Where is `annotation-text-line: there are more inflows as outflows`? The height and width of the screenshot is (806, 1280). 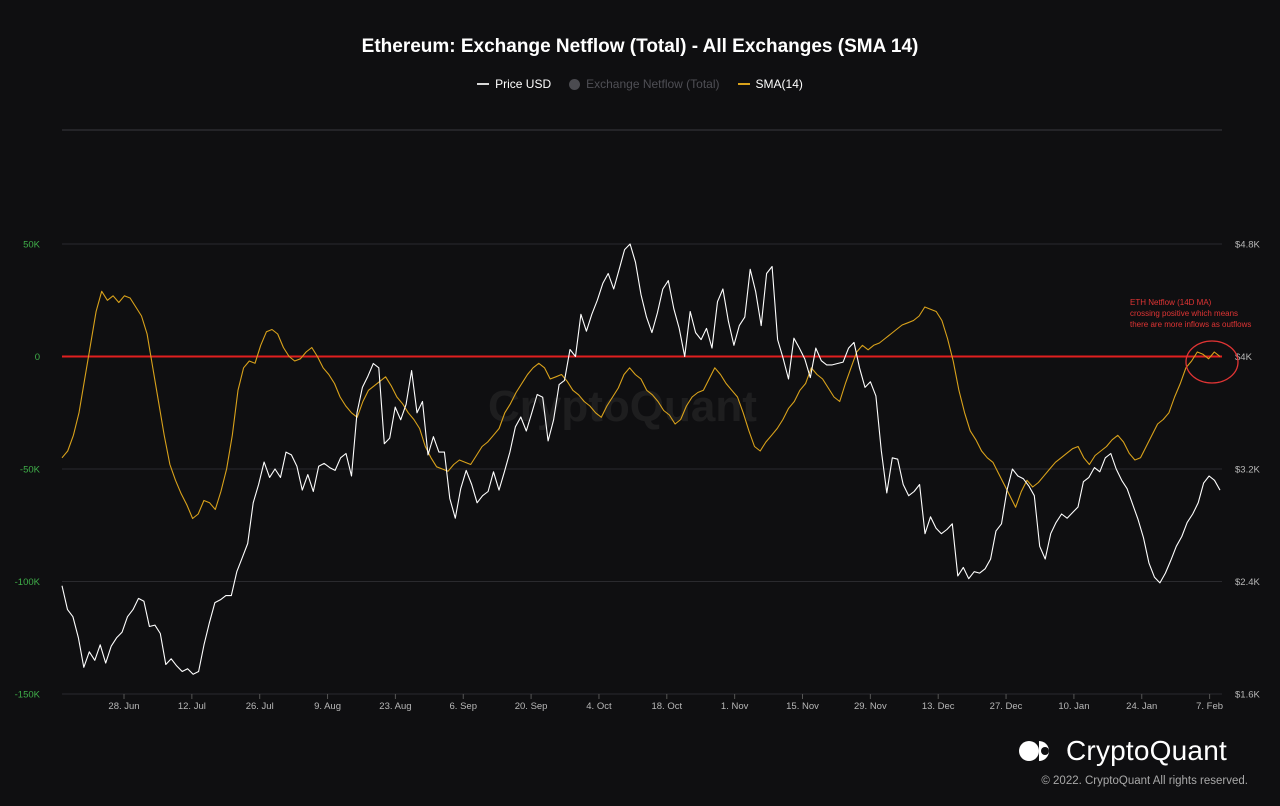
annotation-text-line: there are more inflows as outflows is located at coordinates (1190, 324).